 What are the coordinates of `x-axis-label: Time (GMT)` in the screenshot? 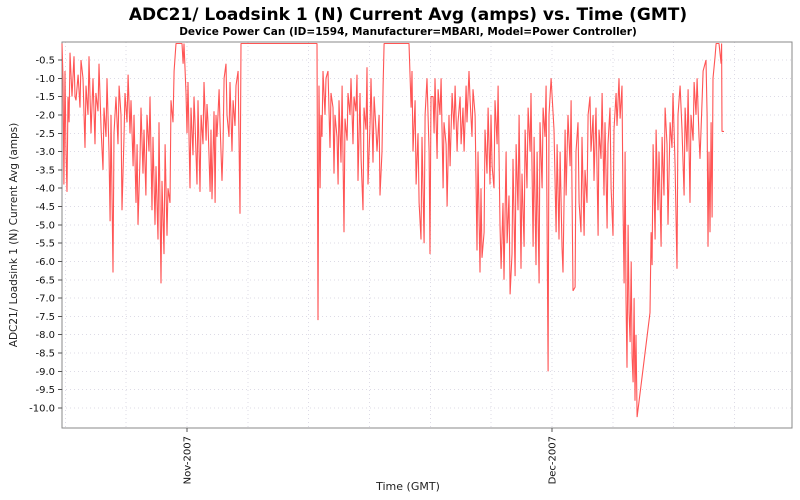 It's located at (408, 486).